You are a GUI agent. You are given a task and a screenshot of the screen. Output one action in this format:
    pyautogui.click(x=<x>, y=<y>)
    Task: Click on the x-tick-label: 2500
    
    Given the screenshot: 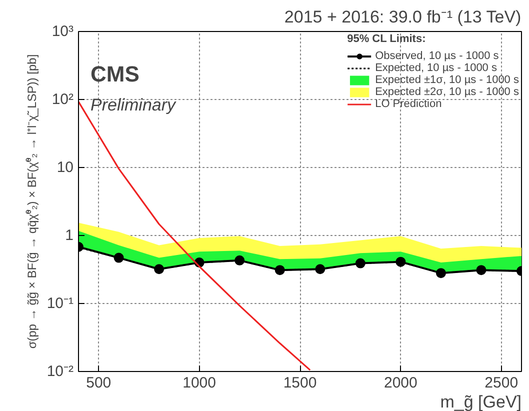 What is the action you would take?
    pyautogui.click(x=501, y=383)
    